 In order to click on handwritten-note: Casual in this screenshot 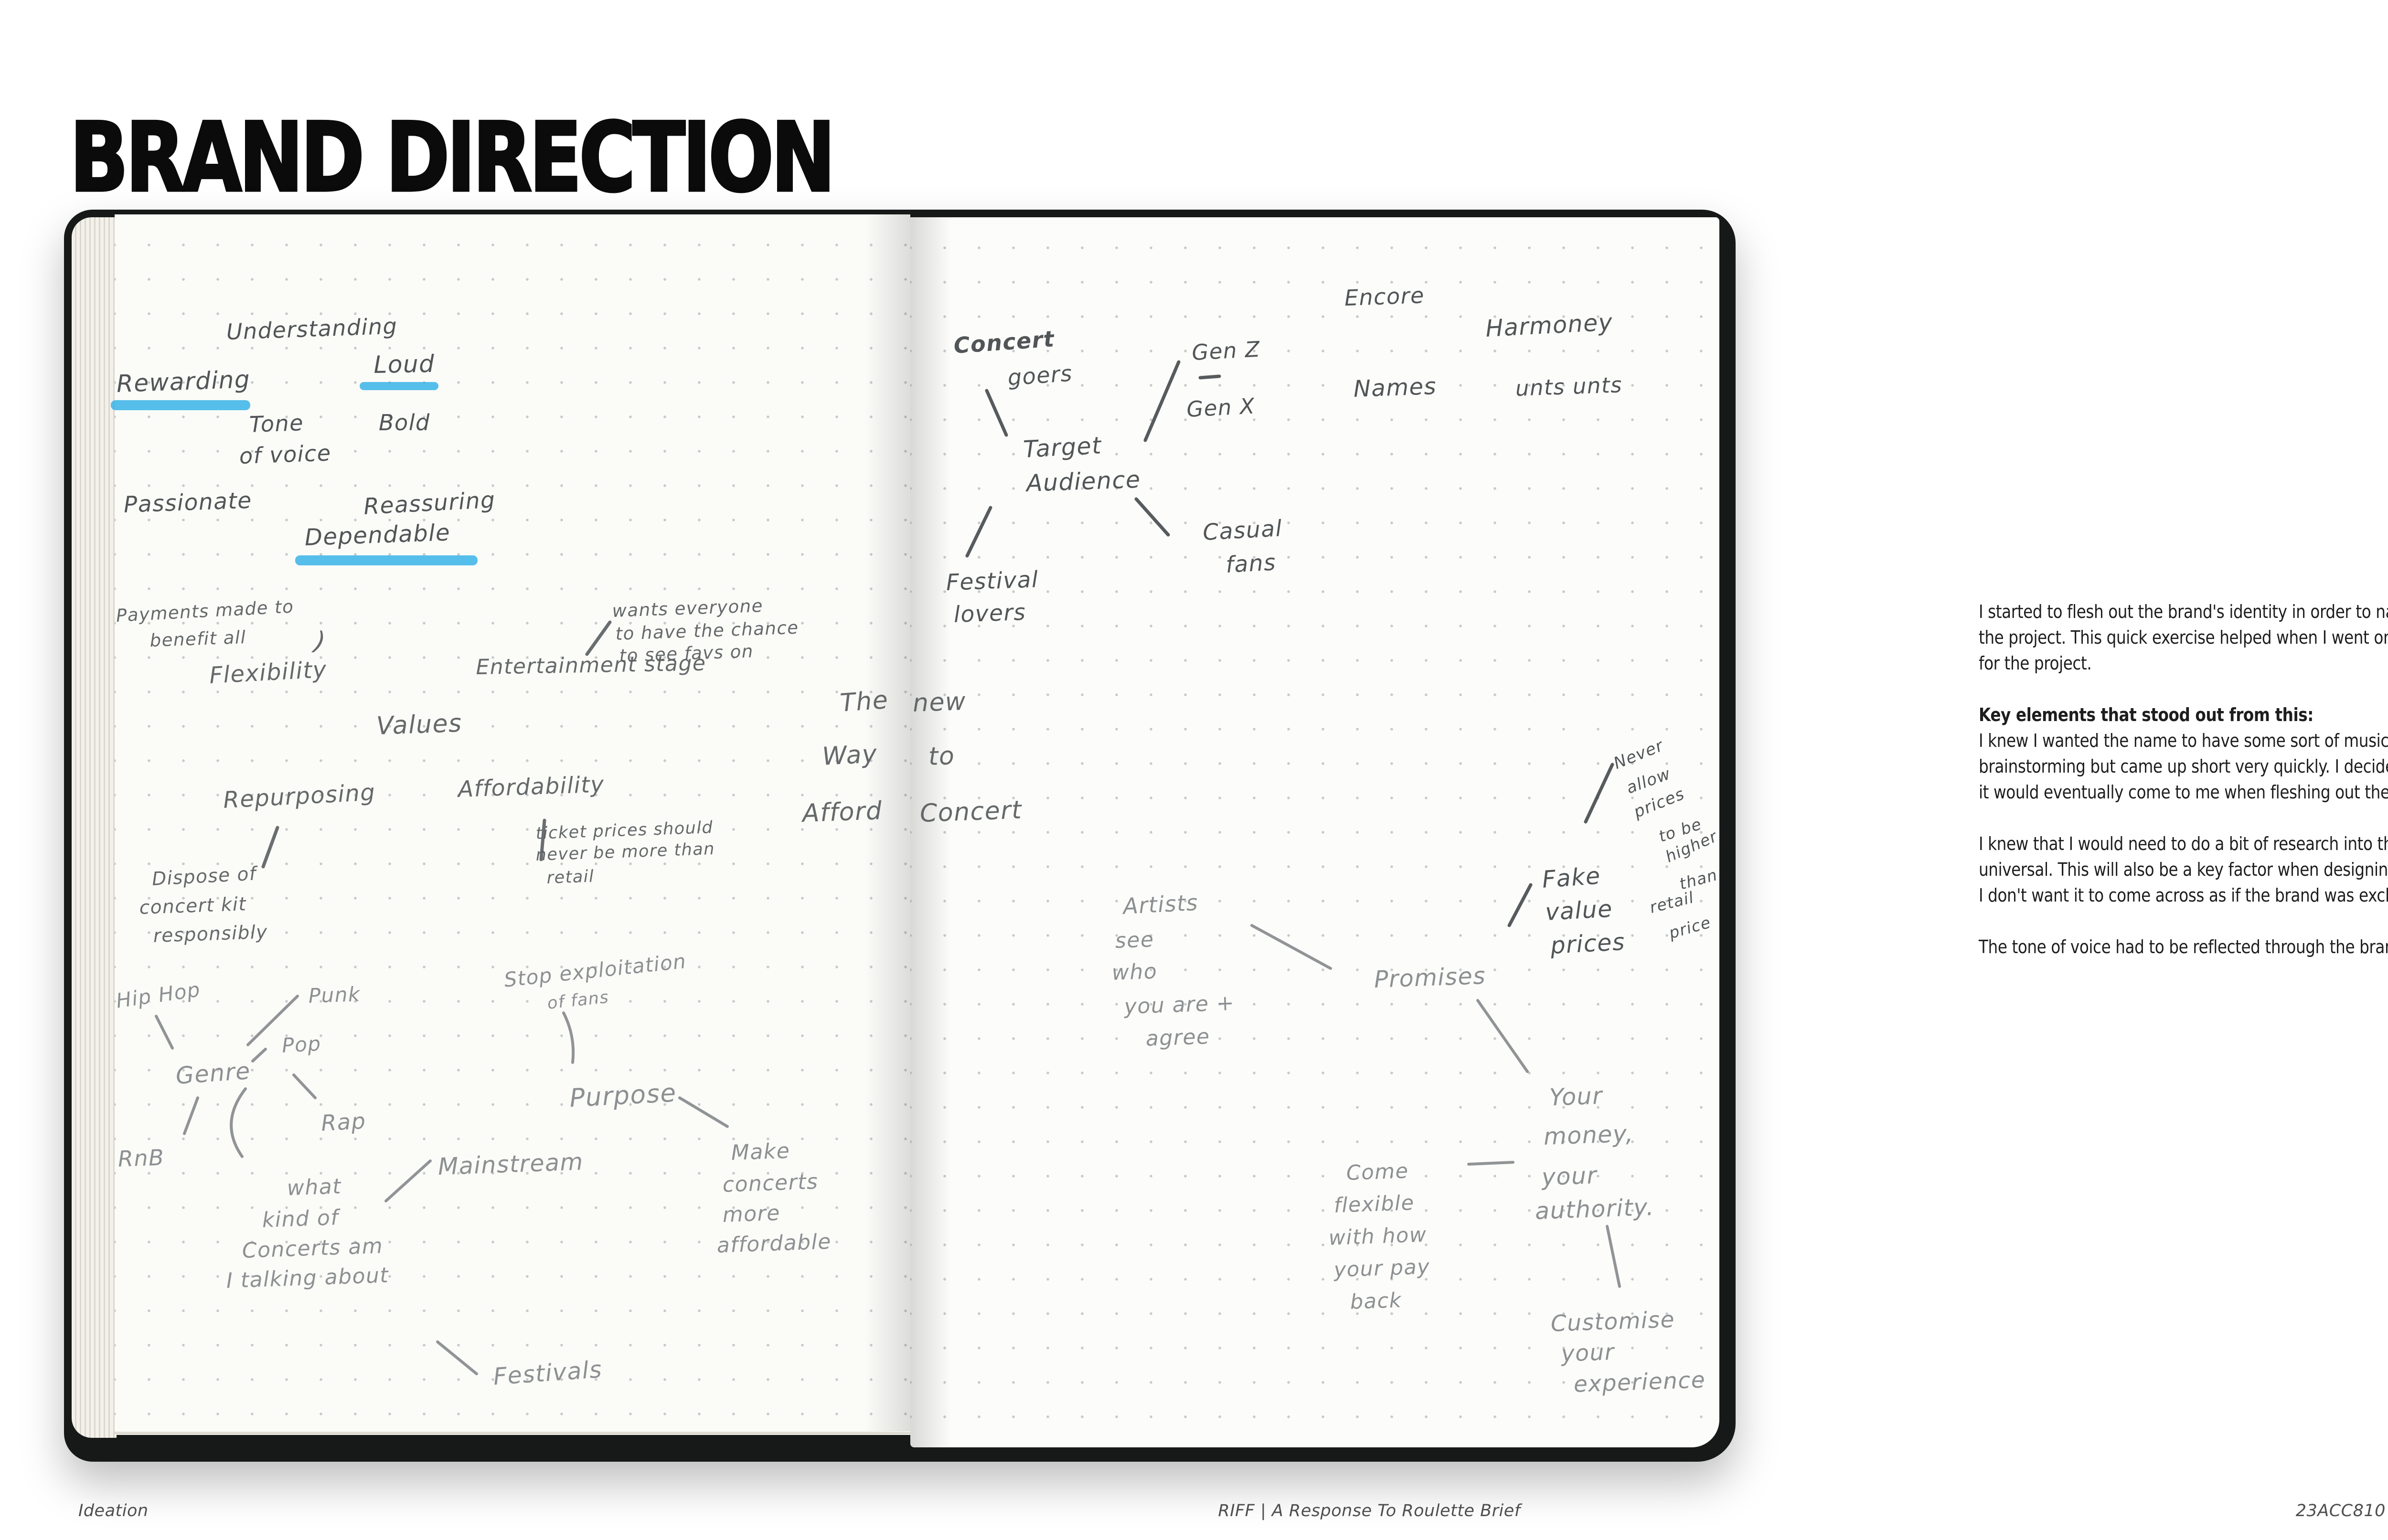, I will do `click(1242, 530)`.